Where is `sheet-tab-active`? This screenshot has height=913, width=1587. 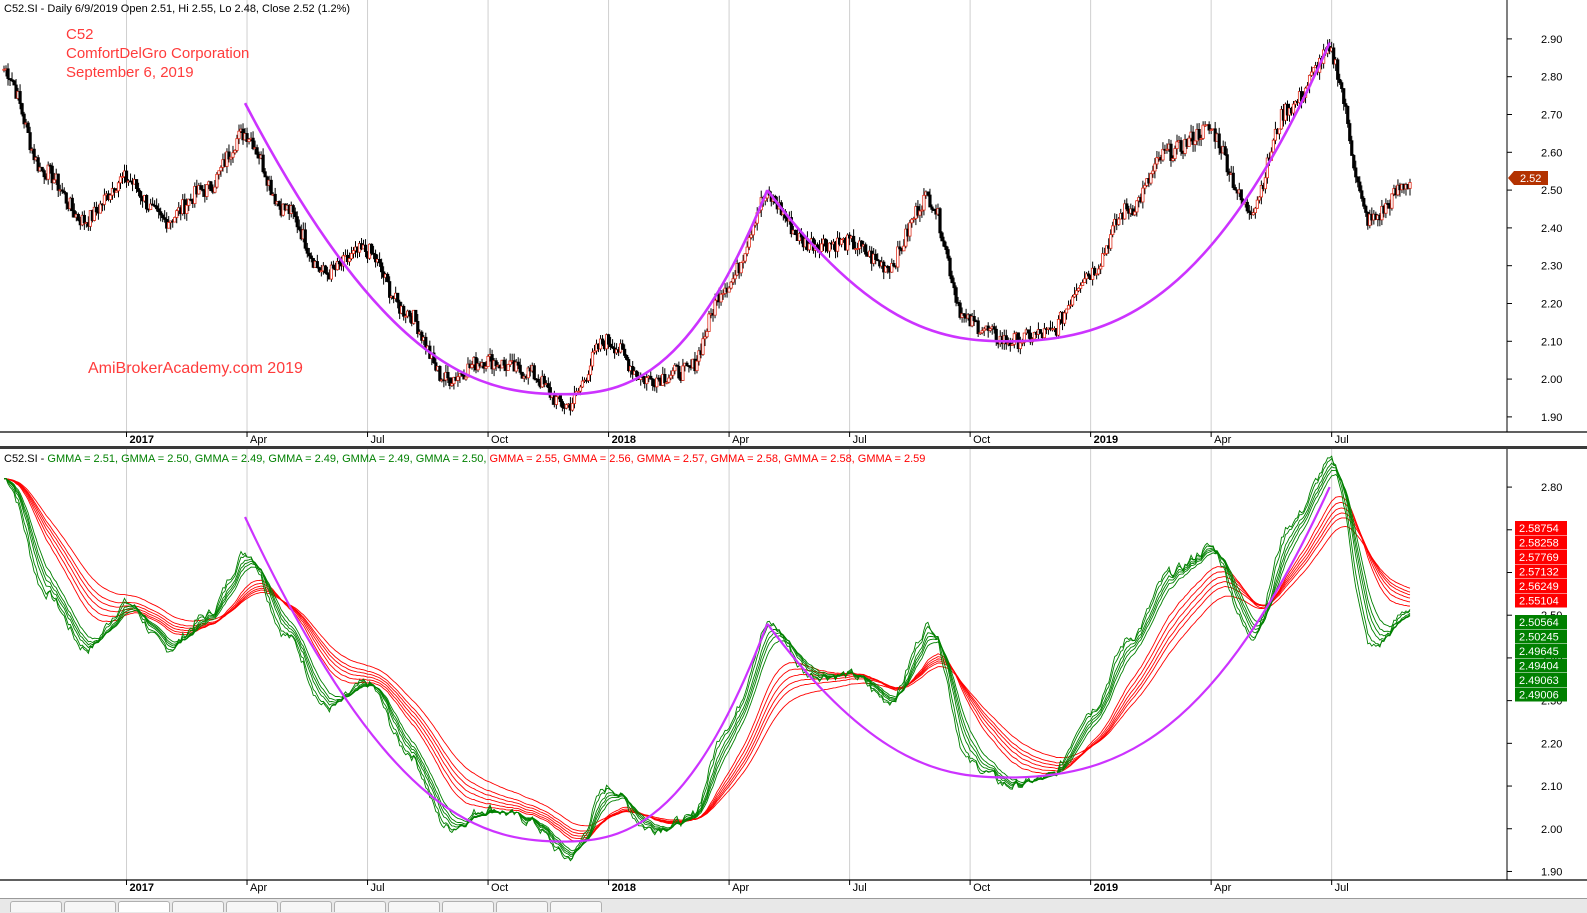
sheet-tab-active is located at coordinates (144, 906).